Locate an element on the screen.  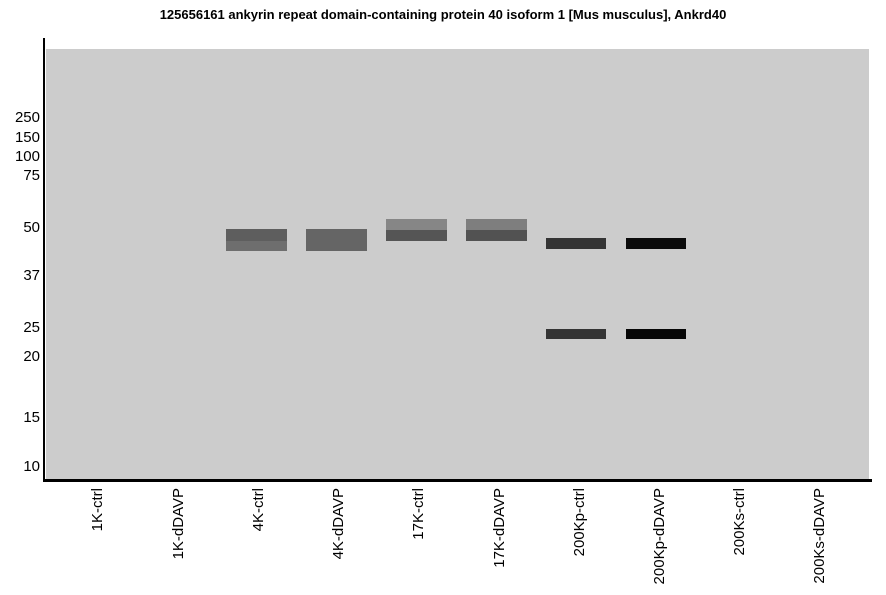
lane-label-text: 200Kp-ctrl is located at coordinates (579, 522).